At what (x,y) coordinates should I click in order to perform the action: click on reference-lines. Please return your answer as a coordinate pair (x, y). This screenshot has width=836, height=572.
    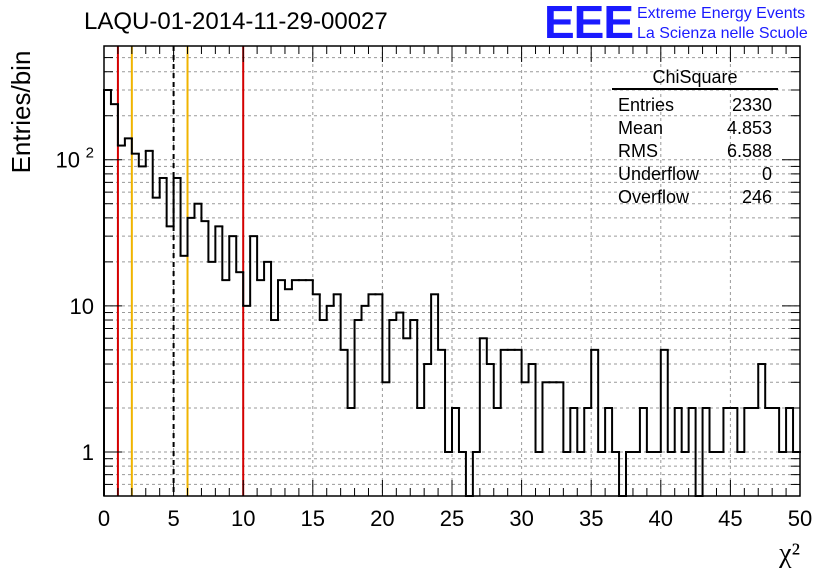
    Looking at the image, I should click on (180, 271).